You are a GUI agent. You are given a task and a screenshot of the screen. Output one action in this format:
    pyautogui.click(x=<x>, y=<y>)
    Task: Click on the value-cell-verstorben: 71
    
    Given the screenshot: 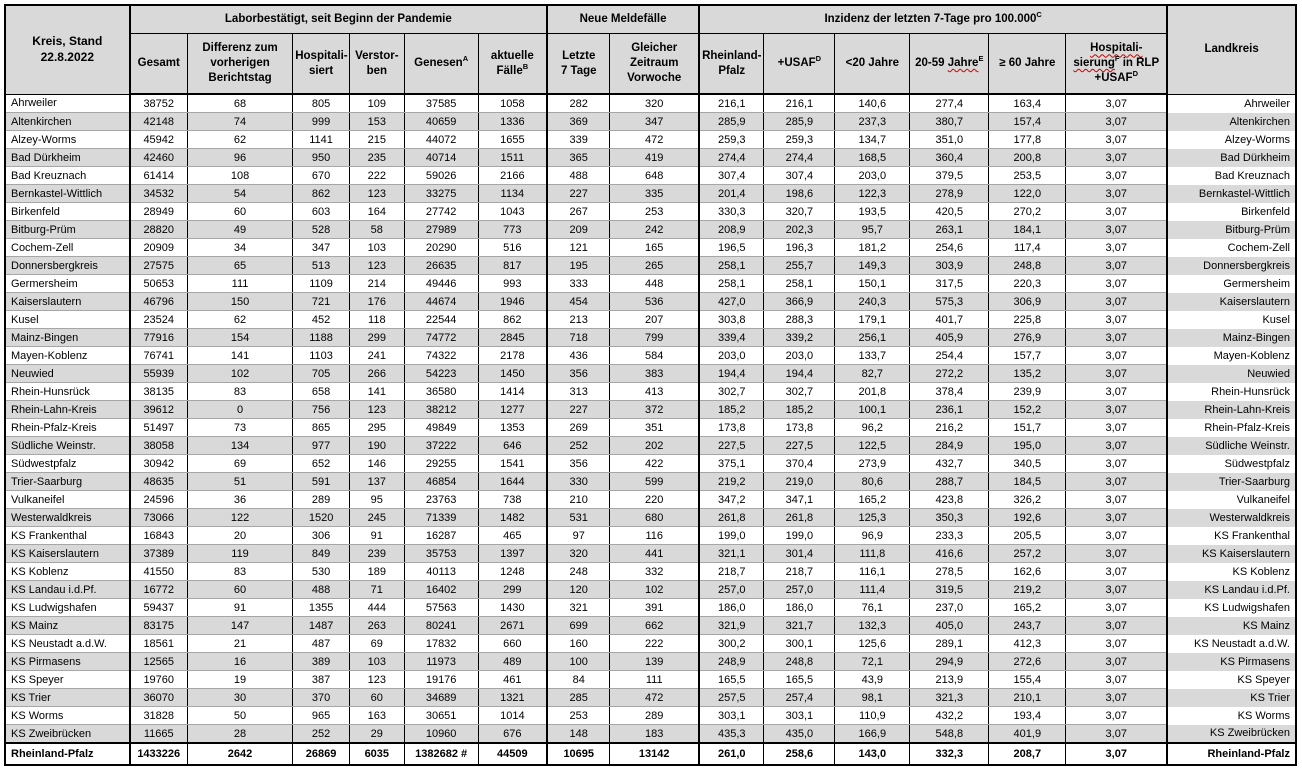 What is the action you would take?
    pyautogui.click(x=376, y=589)
    